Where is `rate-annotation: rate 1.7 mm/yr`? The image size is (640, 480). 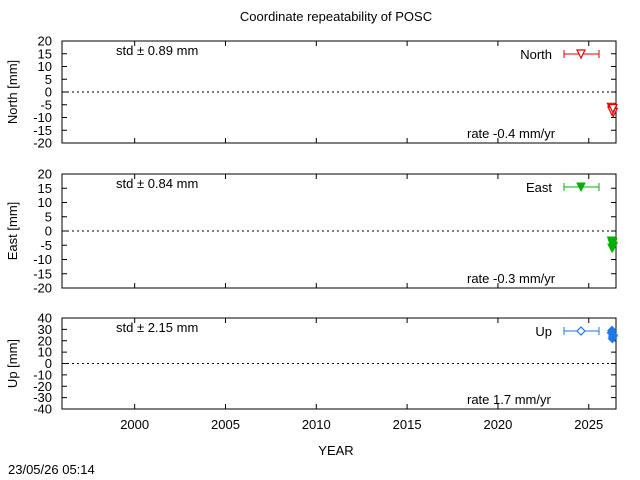 rate-annotation: rate 1.7 mm/yr is located at coordinates (509, 399).